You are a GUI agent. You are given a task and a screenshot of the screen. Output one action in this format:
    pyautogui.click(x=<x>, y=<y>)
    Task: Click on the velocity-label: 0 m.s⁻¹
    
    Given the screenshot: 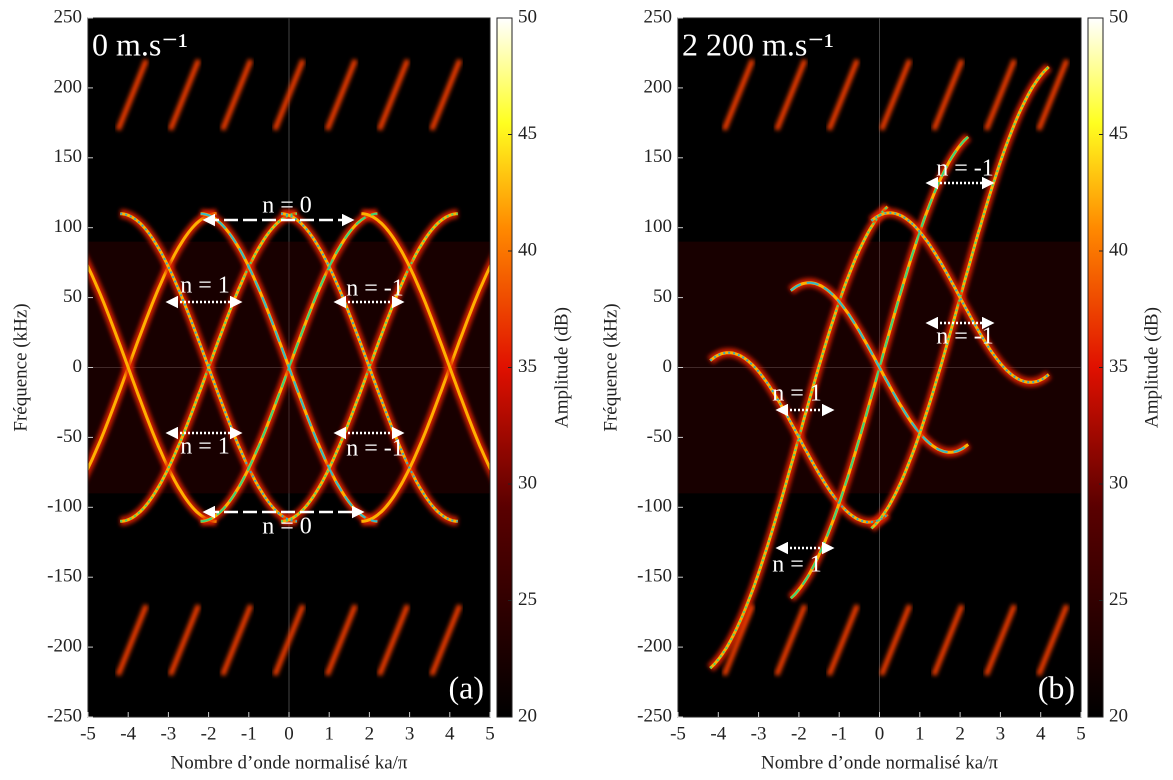 What is the action you would take?
    pyautogui.click(x=140, y=44)
    